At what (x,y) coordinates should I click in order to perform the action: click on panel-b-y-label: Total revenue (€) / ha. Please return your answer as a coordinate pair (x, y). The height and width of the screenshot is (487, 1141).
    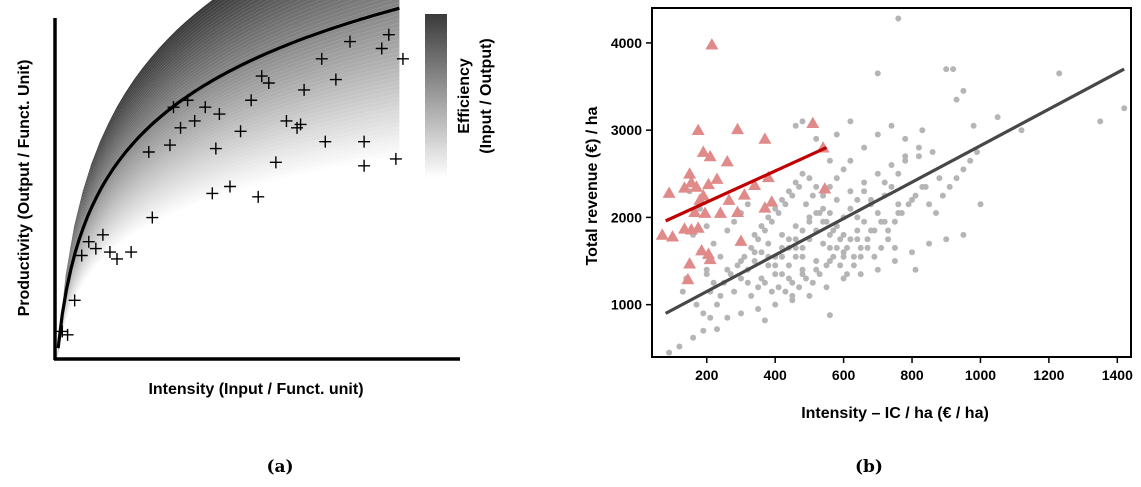
    Looking at the image, I should click on (592, 185).